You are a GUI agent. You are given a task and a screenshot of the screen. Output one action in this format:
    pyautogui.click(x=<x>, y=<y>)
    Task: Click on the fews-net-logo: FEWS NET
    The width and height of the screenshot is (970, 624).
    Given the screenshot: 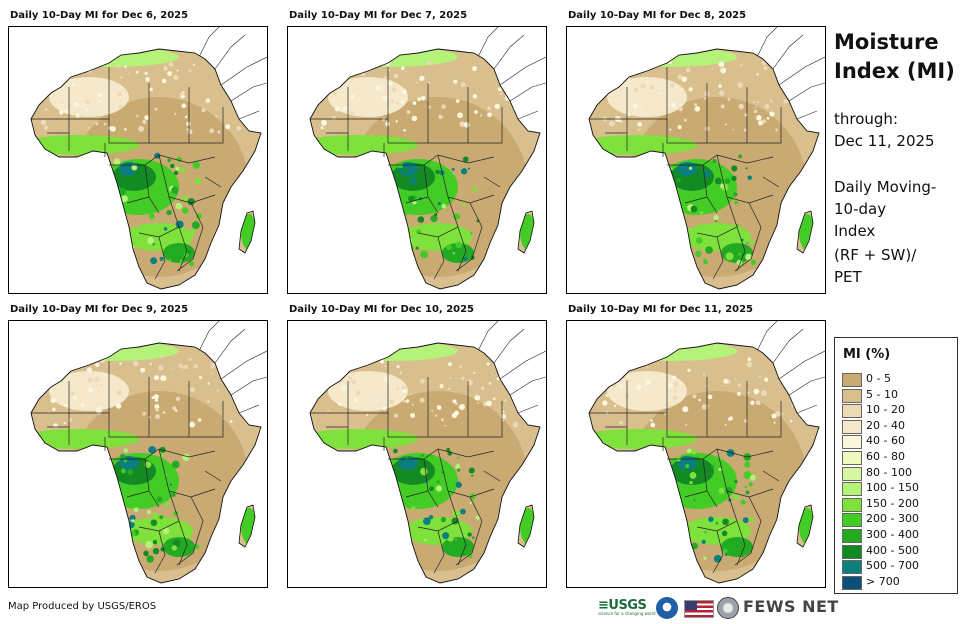 What is the action you would take?
    pyautogui.click(x=791, y=606)
    